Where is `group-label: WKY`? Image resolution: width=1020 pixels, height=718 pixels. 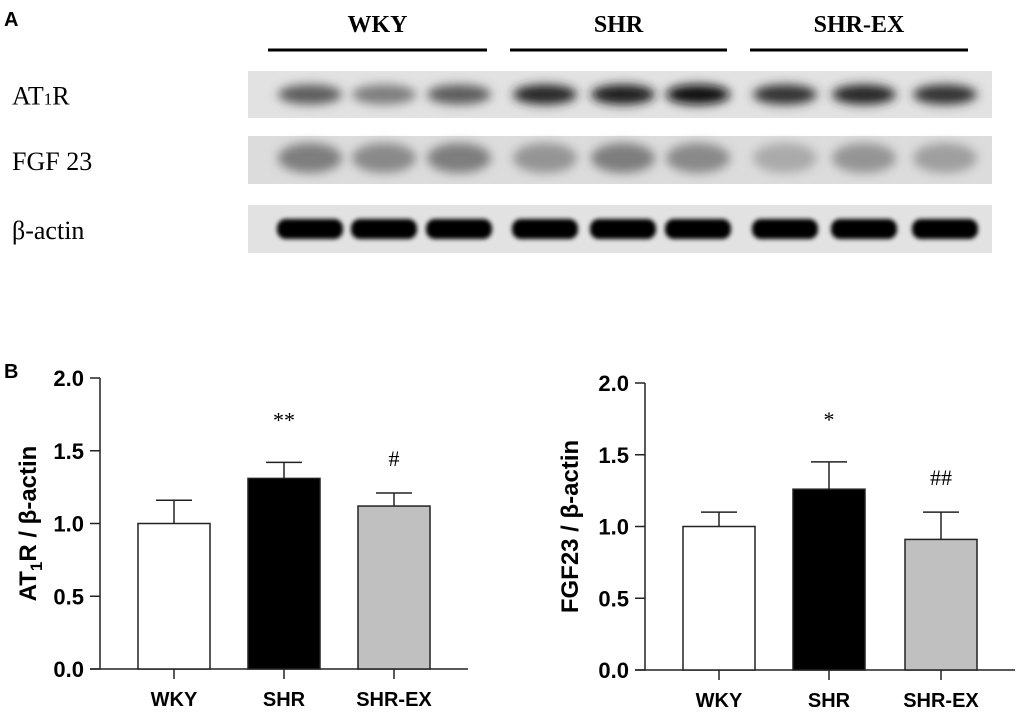
group-label: WKY is located at coordinates (378, 25).